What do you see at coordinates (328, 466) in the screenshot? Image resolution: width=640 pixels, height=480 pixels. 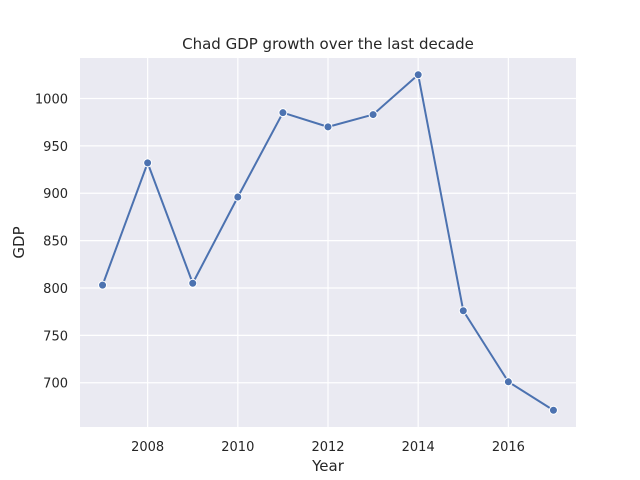 I see `x-axis-label: Year` at bounding box center [328, 466].